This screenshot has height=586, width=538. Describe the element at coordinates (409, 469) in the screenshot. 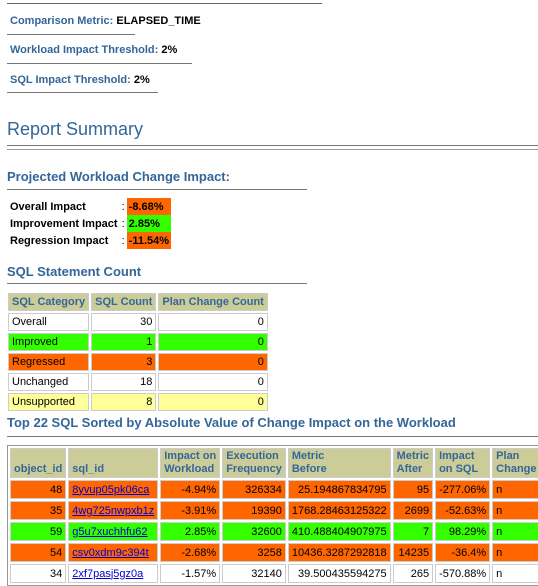

I see `column-header-line: After` at that location.